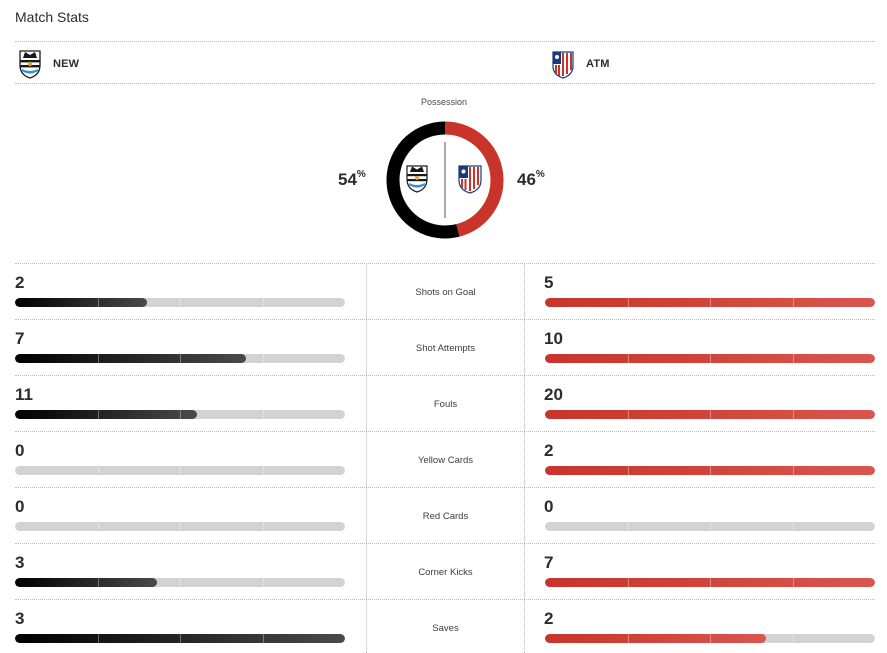  What do you see at coordinates (24, 394) in the screenshot?
I see `stat-home-value: 11` at bounding box center [24, 394].